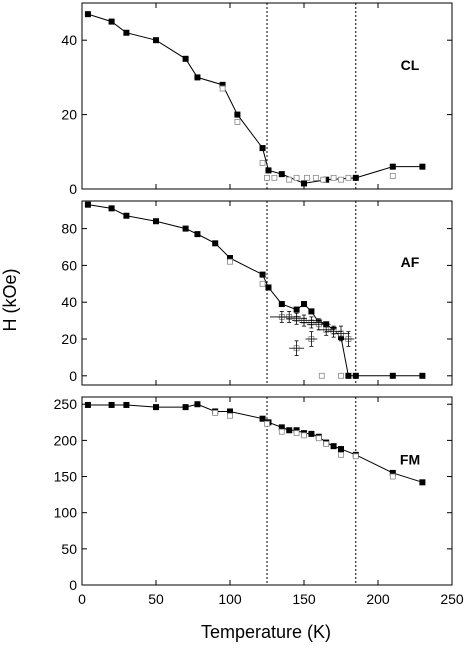 This screenshot has width=469, height=649. I want to click on x-tick-label: 150, so click(304, 599).